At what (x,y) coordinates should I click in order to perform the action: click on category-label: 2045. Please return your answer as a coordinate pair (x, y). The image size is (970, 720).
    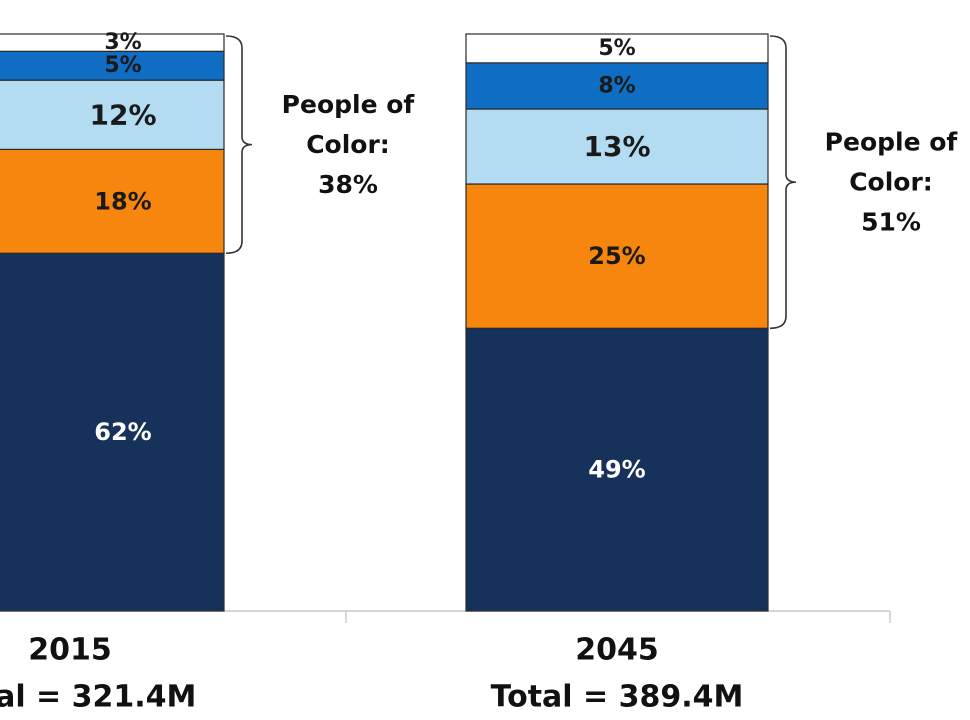
    Looking at the image, I should click on (617, 650).